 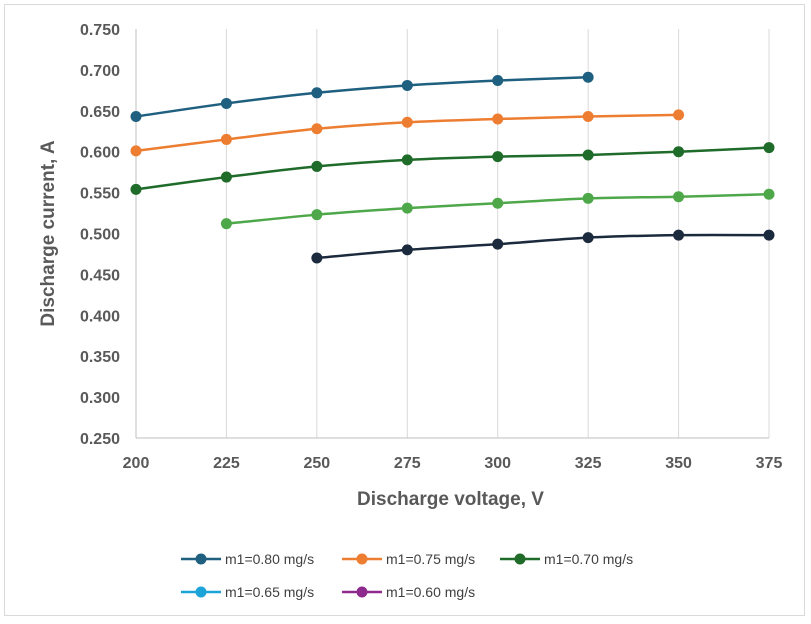 What do you see at coordinates (100, 357) in the screenshot?
I see `y-tick-label: 0.350` at bounding box center [100, 357].